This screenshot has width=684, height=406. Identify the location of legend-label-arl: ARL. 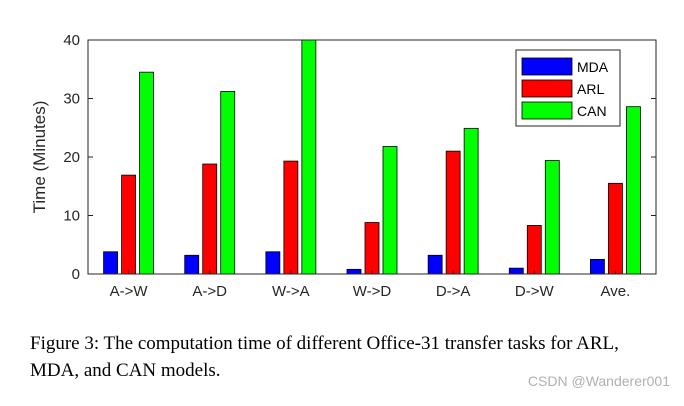
(590, 89).